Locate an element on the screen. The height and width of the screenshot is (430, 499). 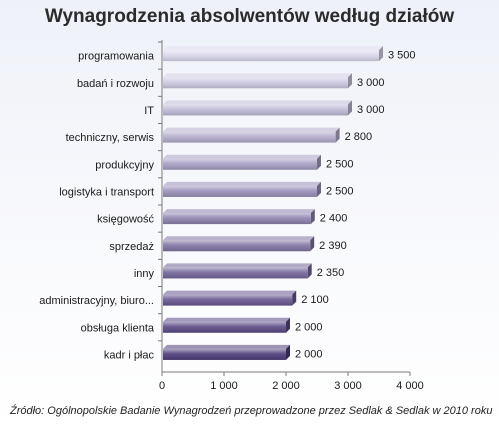
x-tick-label: 4 000 is located at coordinates (410, 386).